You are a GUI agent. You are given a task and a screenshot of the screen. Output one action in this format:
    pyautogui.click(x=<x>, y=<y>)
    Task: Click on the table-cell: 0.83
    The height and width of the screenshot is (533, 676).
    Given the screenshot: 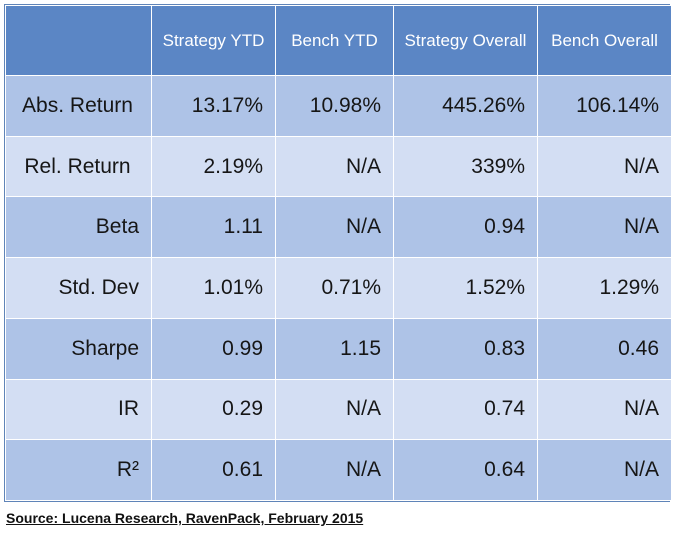 What is the action you would take?
    pyautogui.click(x=465, y=348)
    